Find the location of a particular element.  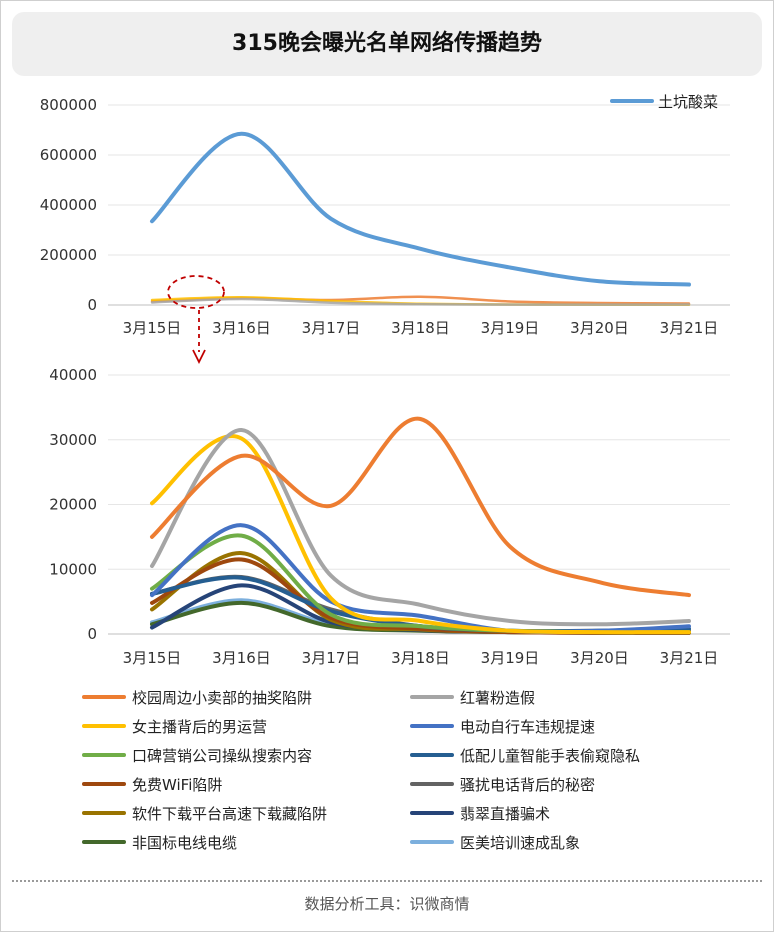

top-legend-label: 土坑酸菜 is located at coordinates (688, 102).